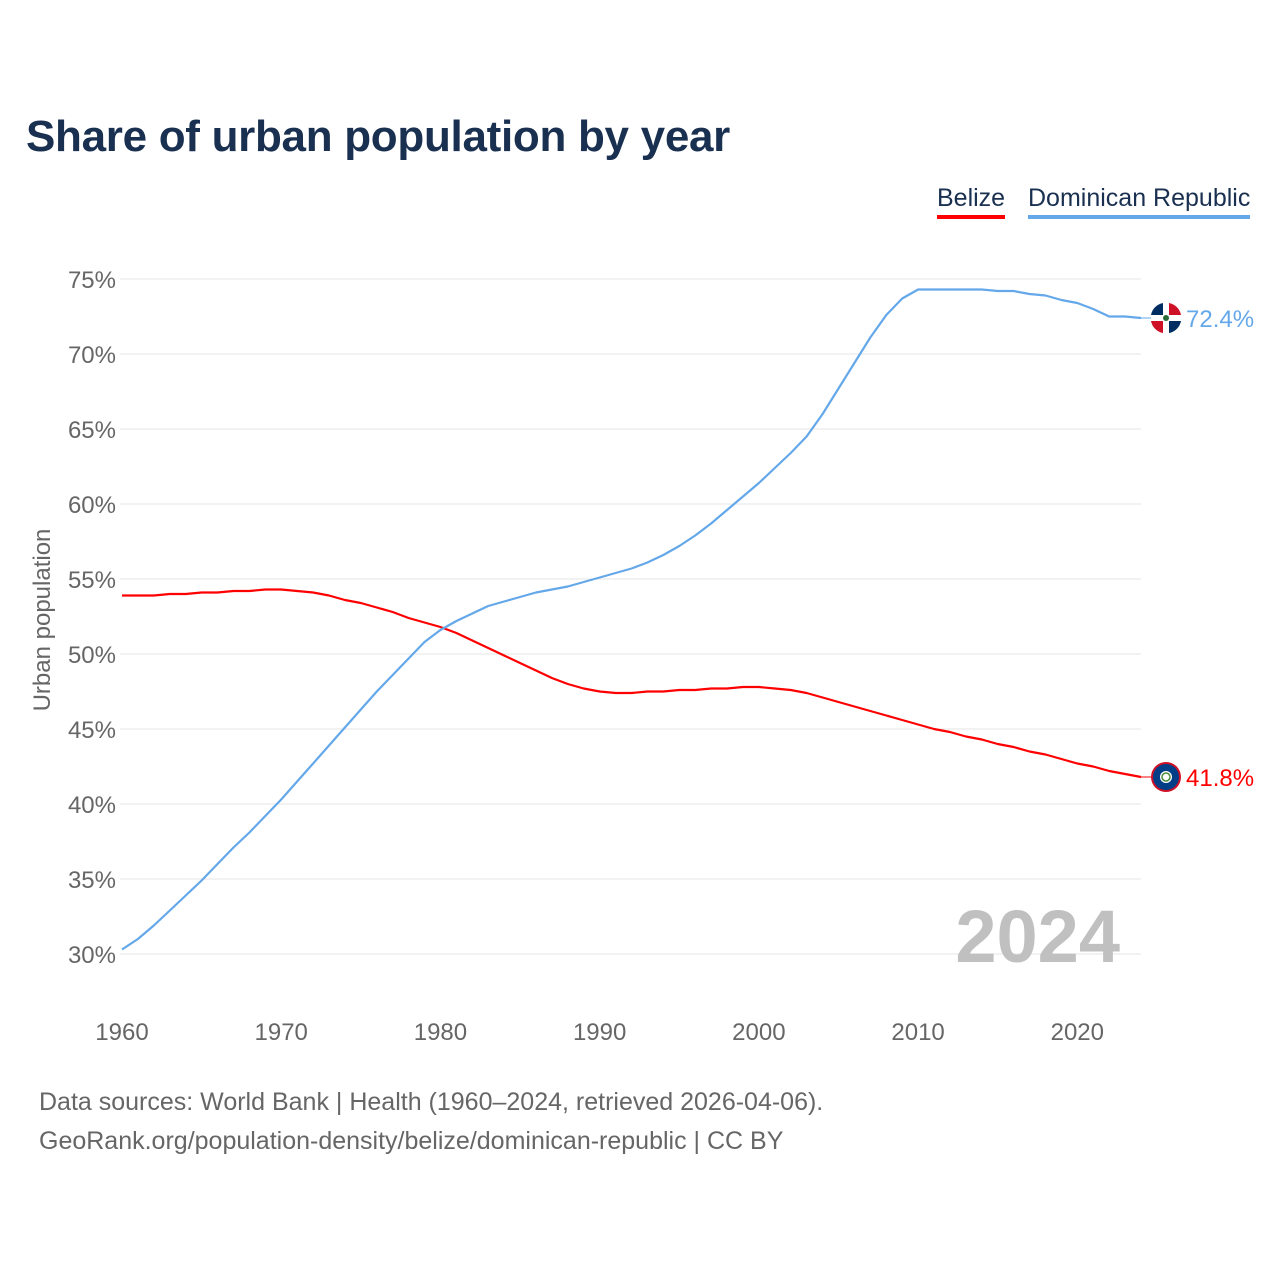 The height and width of the screenshot is (1280, 1280). What do you see at coordinates (917, 1032) in the screenshot?
I see `x-tick-label: 2010` at bounding box center [917, 1032].